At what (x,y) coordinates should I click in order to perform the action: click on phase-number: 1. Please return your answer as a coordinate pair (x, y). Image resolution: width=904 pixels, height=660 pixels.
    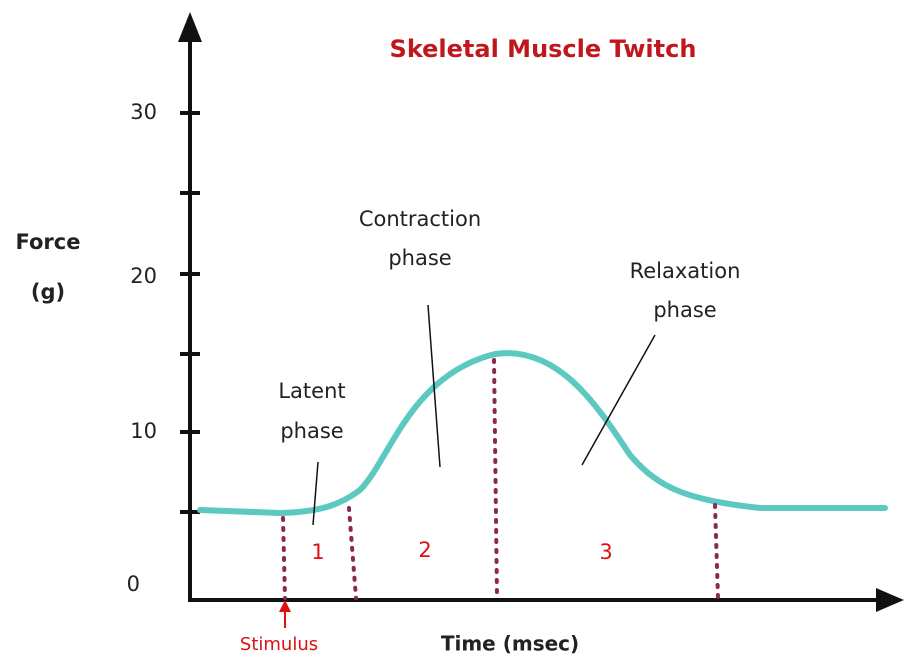
    Looking at the image, I should click on (317, 552).